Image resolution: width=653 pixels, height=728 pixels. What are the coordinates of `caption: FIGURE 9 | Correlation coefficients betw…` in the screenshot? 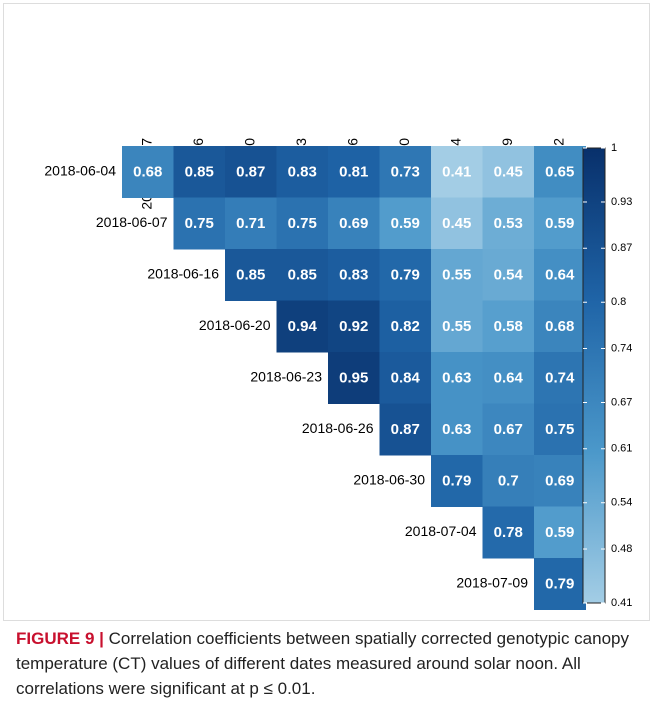 It's located at (328, 663).